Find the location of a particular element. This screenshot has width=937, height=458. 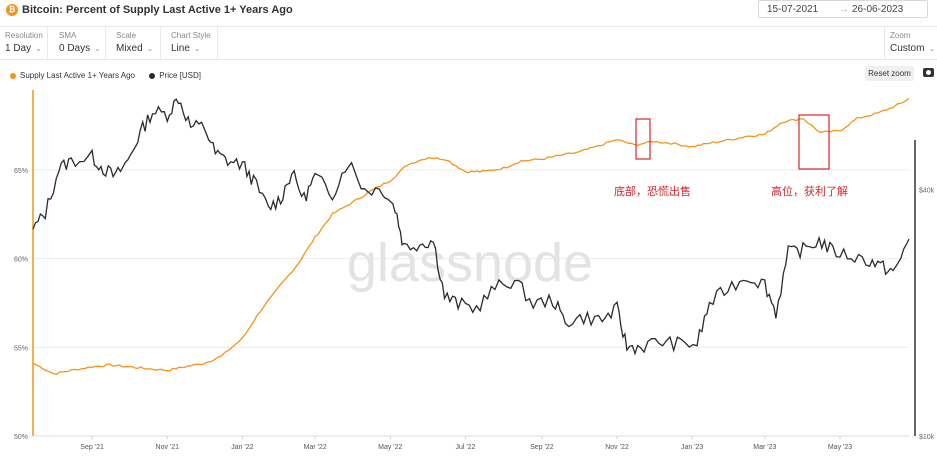

y-left-tick-label: 50% is located at coordinates (21, 437).